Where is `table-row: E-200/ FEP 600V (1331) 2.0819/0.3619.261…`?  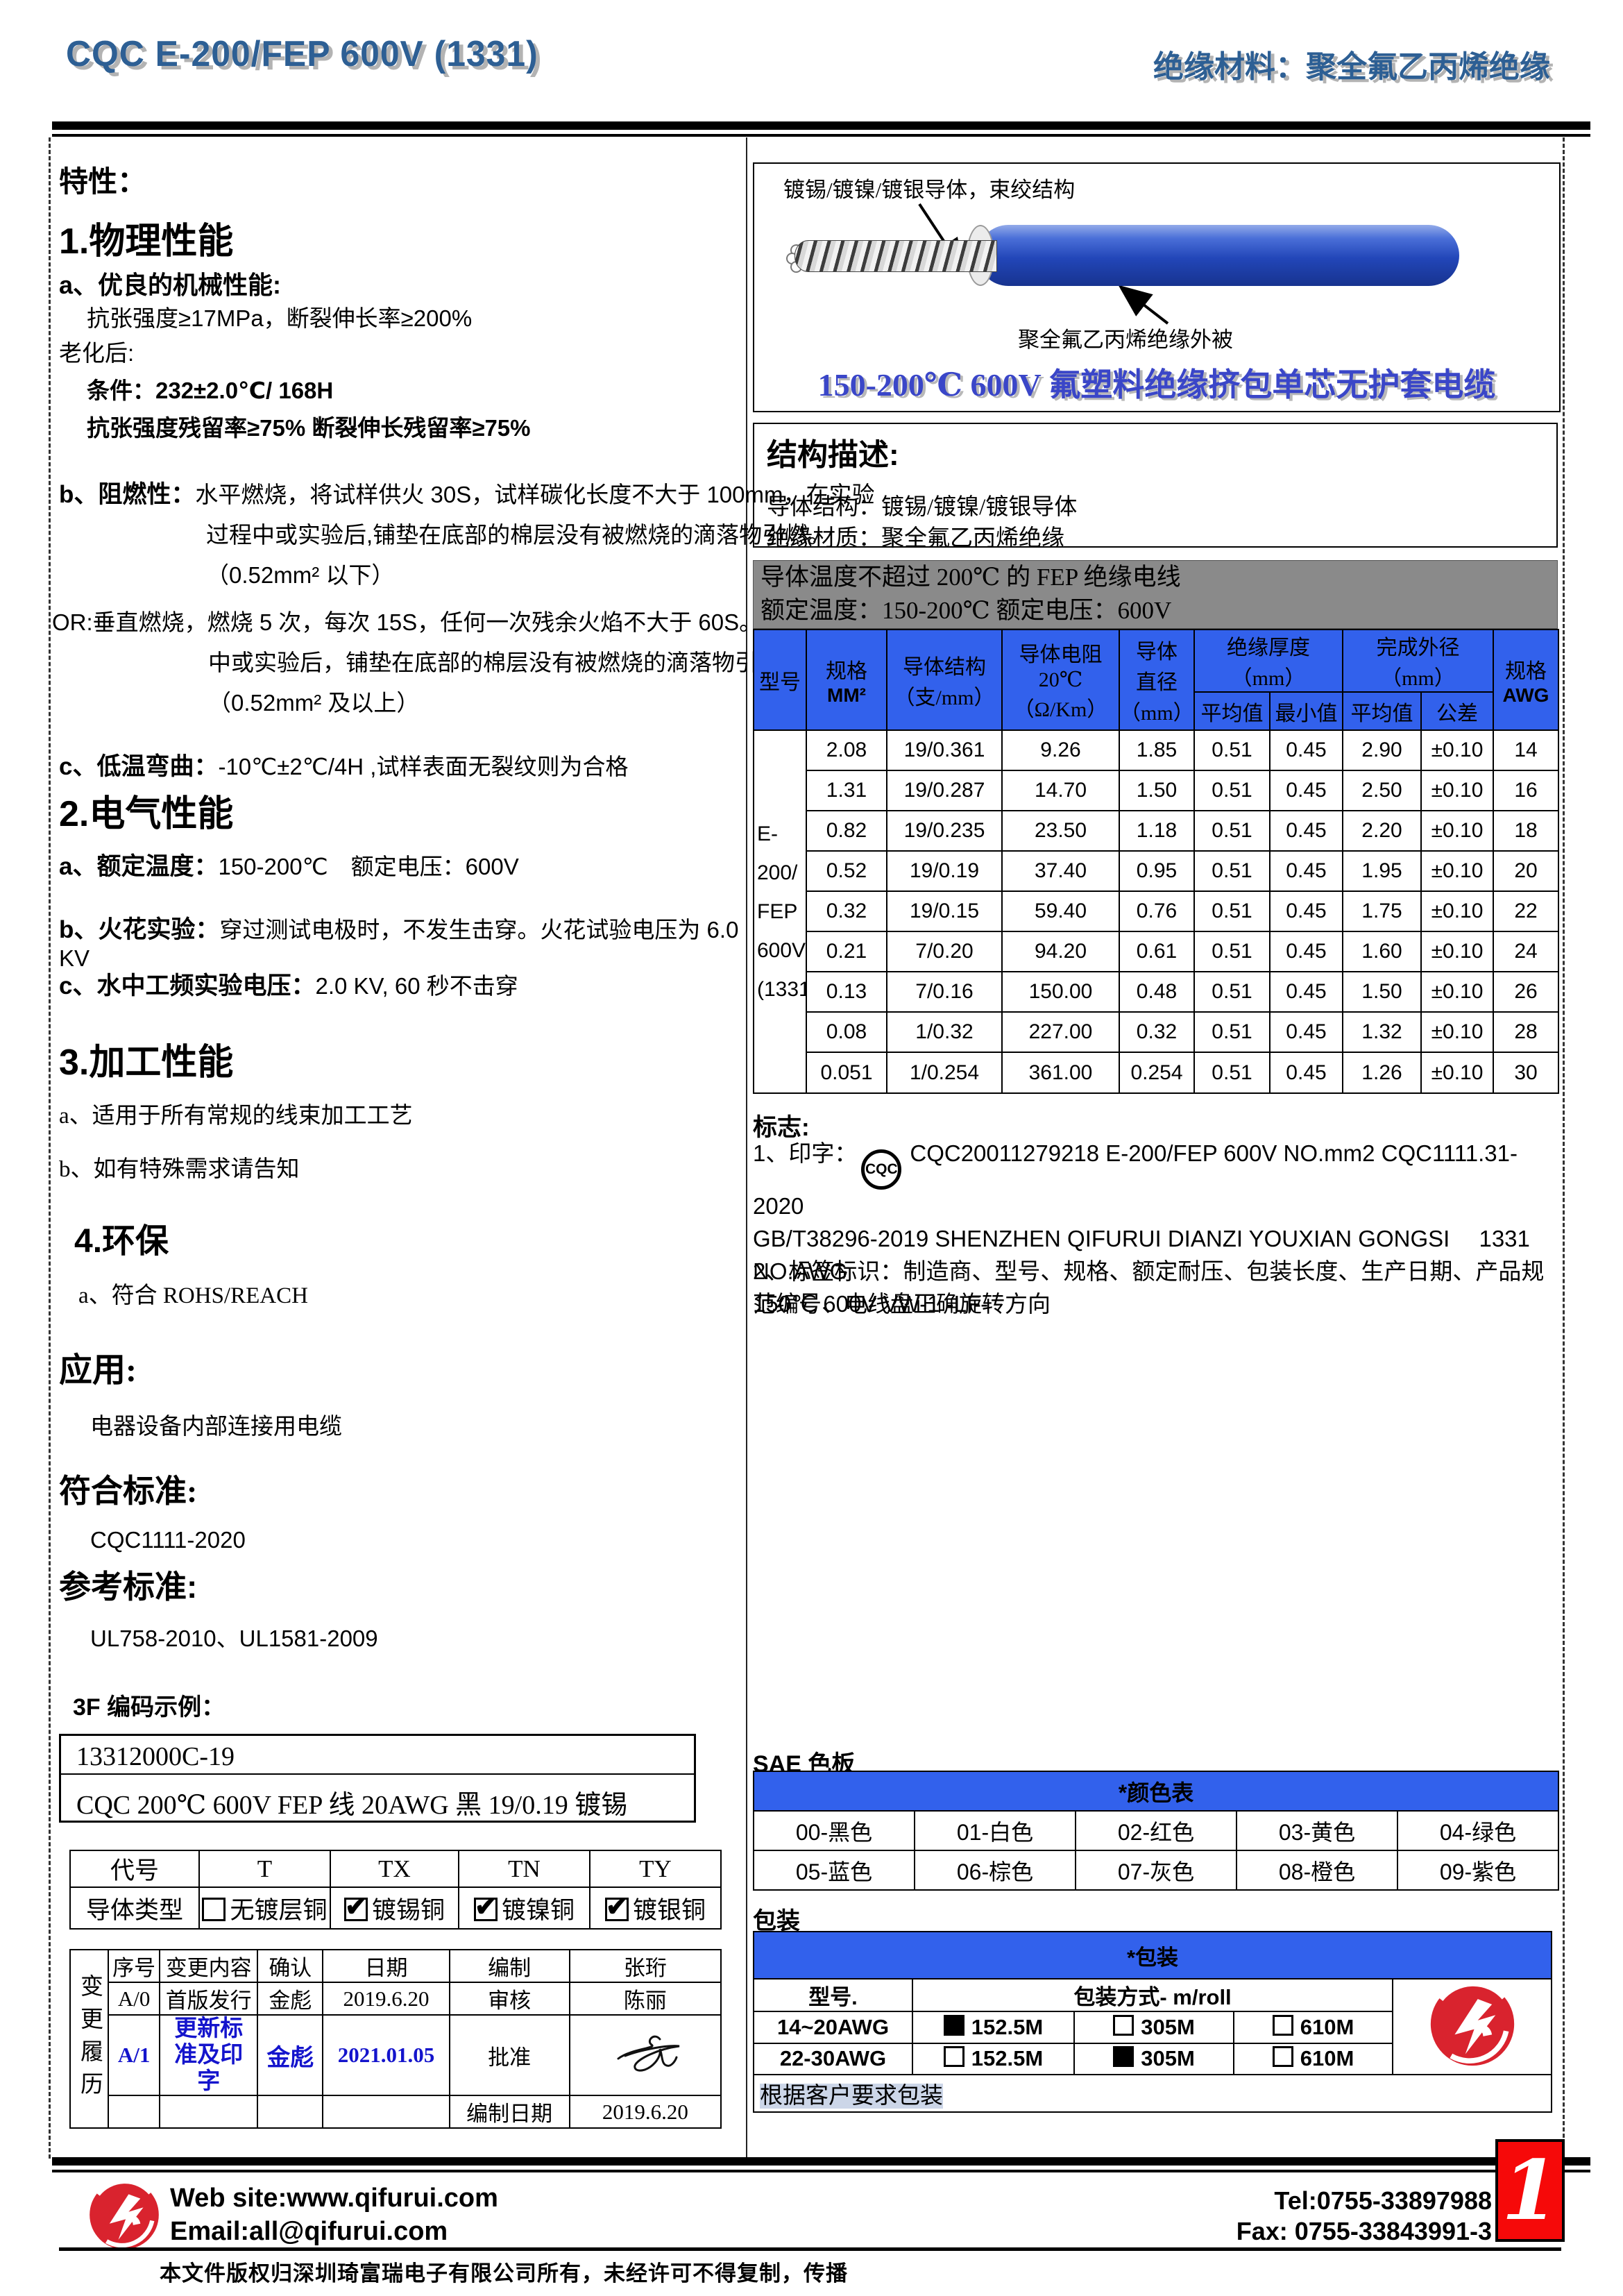
table-row: E-200/ FEP 600V (1331) 2.0819/0.3619.261… is located at coordinates (1156, 912).